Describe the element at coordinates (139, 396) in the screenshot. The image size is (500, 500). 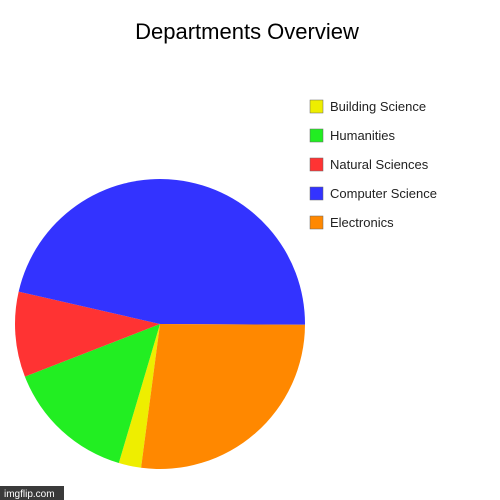
I see `pie-slice-building-science` at that location.